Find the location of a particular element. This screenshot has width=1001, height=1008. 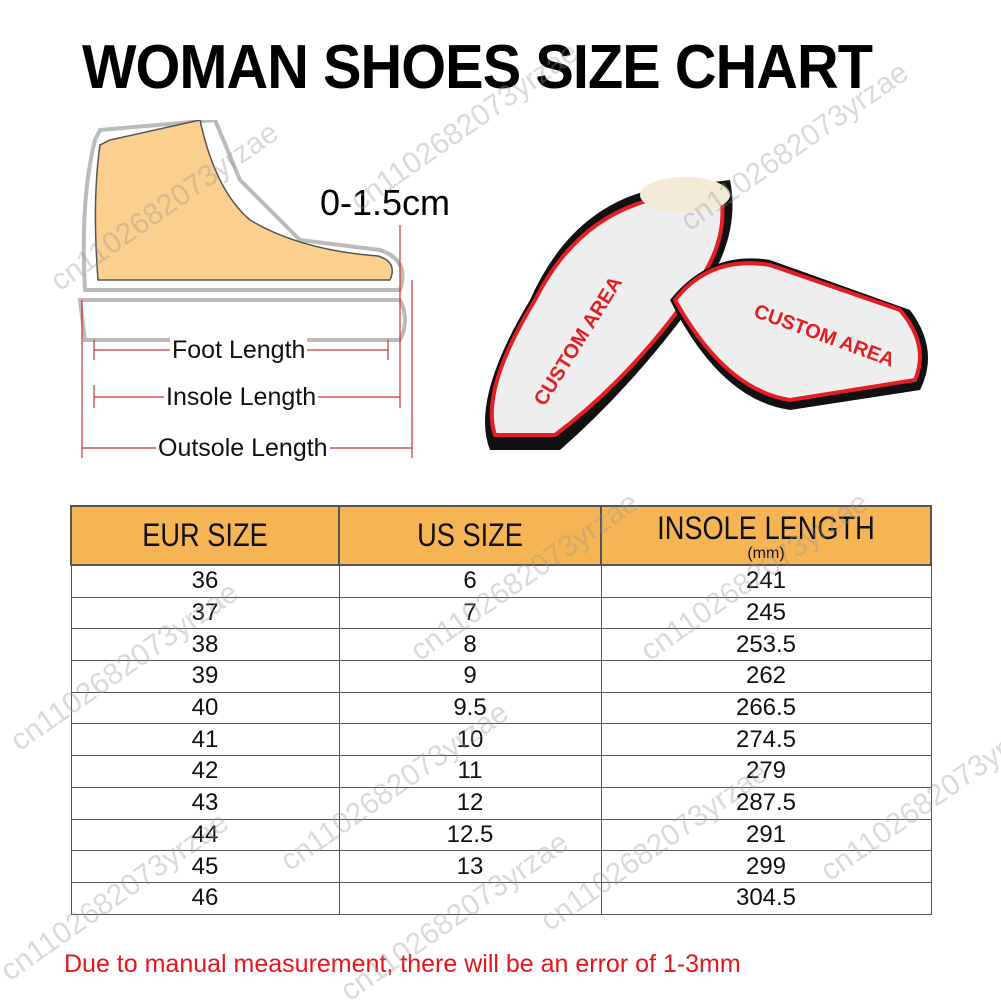

table-row: 43 12 287.5 is located at coordinates (501, 803).